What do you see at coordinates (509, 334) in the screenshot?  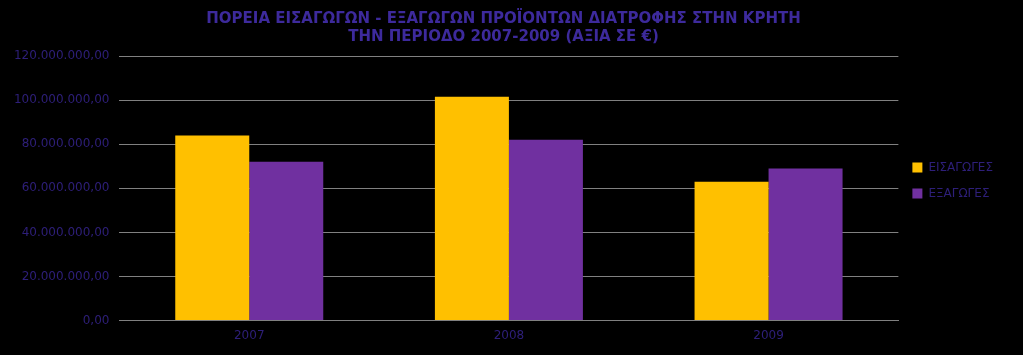 I see `x-tick-label: 2008` at bounding box center [509, 334].